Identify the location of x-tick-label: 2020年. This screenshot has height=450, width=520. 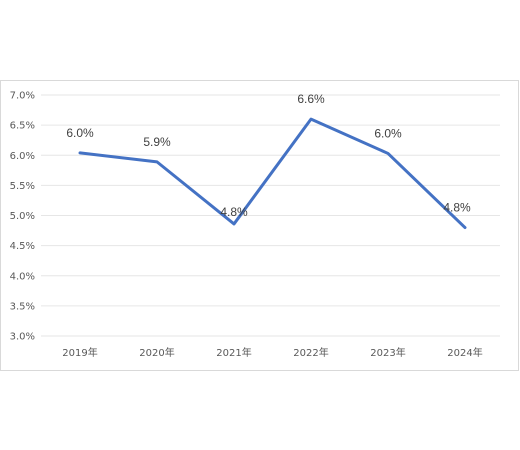
(156, 352).